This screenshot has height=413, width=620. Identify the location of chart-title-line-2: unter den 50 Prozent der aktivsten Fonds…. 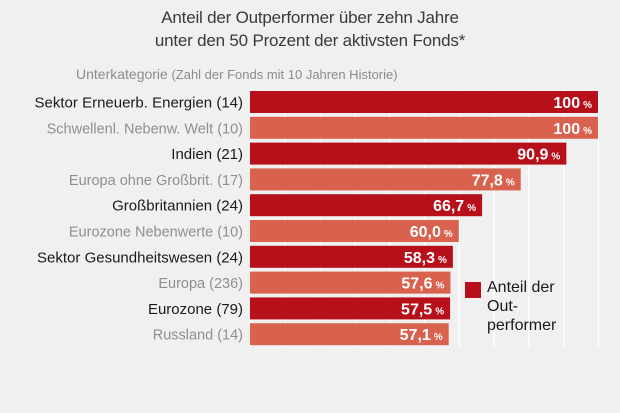
(310, 40).